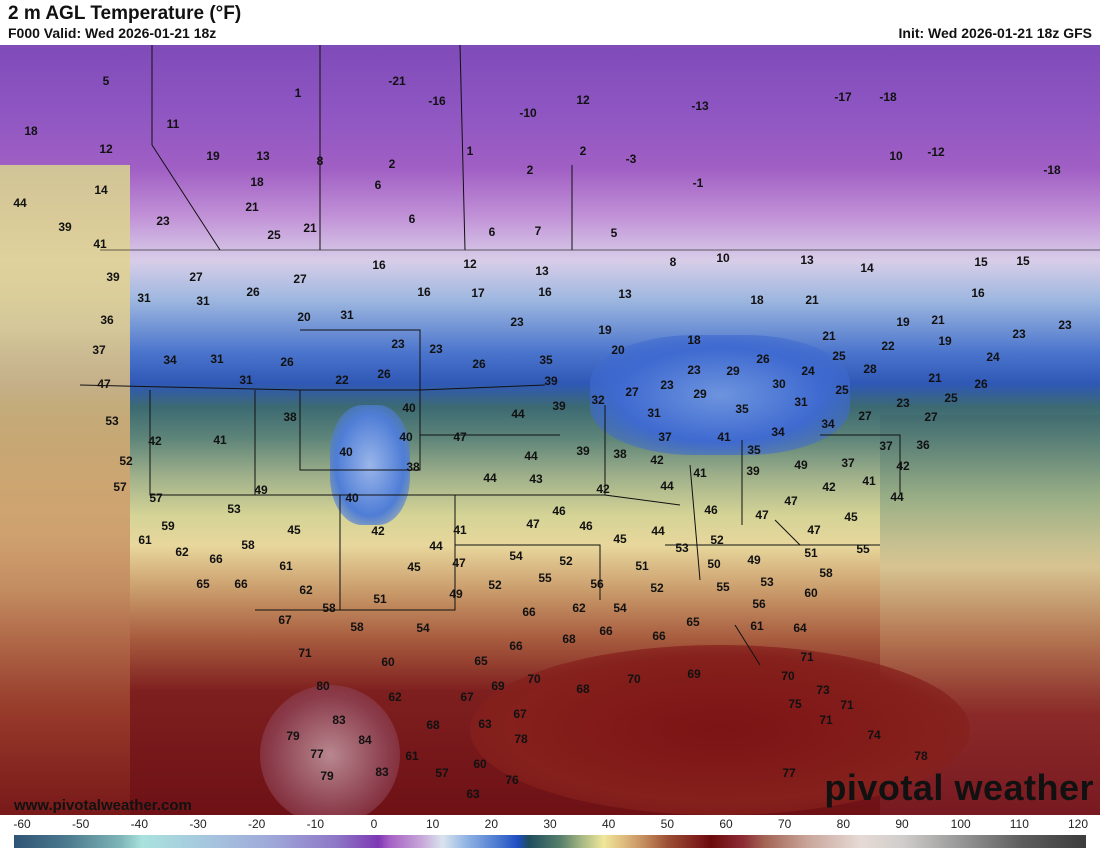 Image resolution: width=1100 pixels, height=850 pixels. Describe the element at coordinates (382, 772) in the screenshot. I see `temperature-value: 83` at that location.